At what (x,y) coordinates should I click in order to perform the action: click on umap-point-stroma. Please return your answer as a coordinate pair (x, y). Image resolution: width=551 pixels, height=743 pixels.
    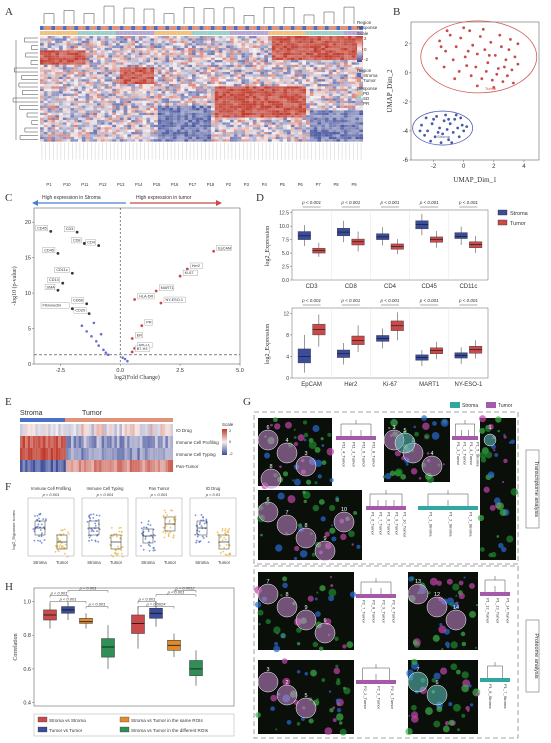
    Looking at the image, I should click on (420, 131).